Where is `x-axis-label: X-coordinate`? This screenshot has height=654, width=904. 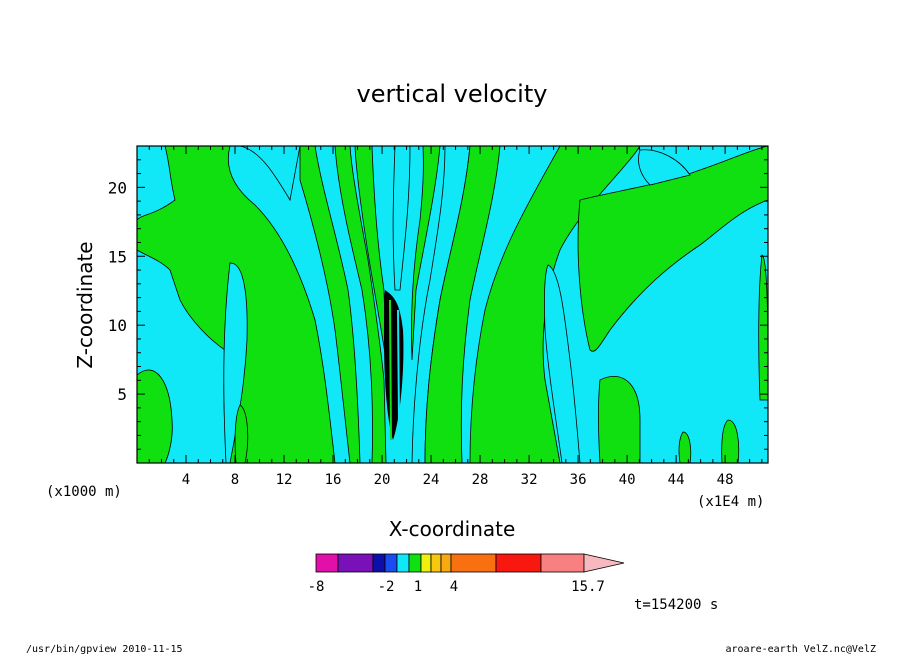
x-axis-label: X-coordinate is located at coordinates (452, 529).